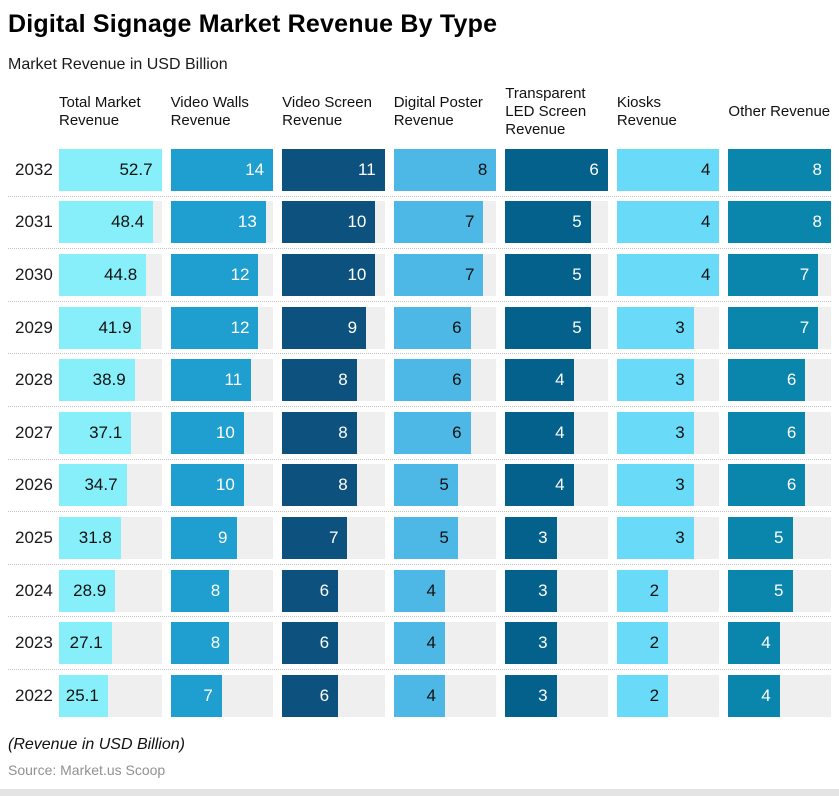 The width and height of the screenshot is (839, 796). I want to click on column-header-total-market-revenue: Total Market Revenue, so click(100, 111).